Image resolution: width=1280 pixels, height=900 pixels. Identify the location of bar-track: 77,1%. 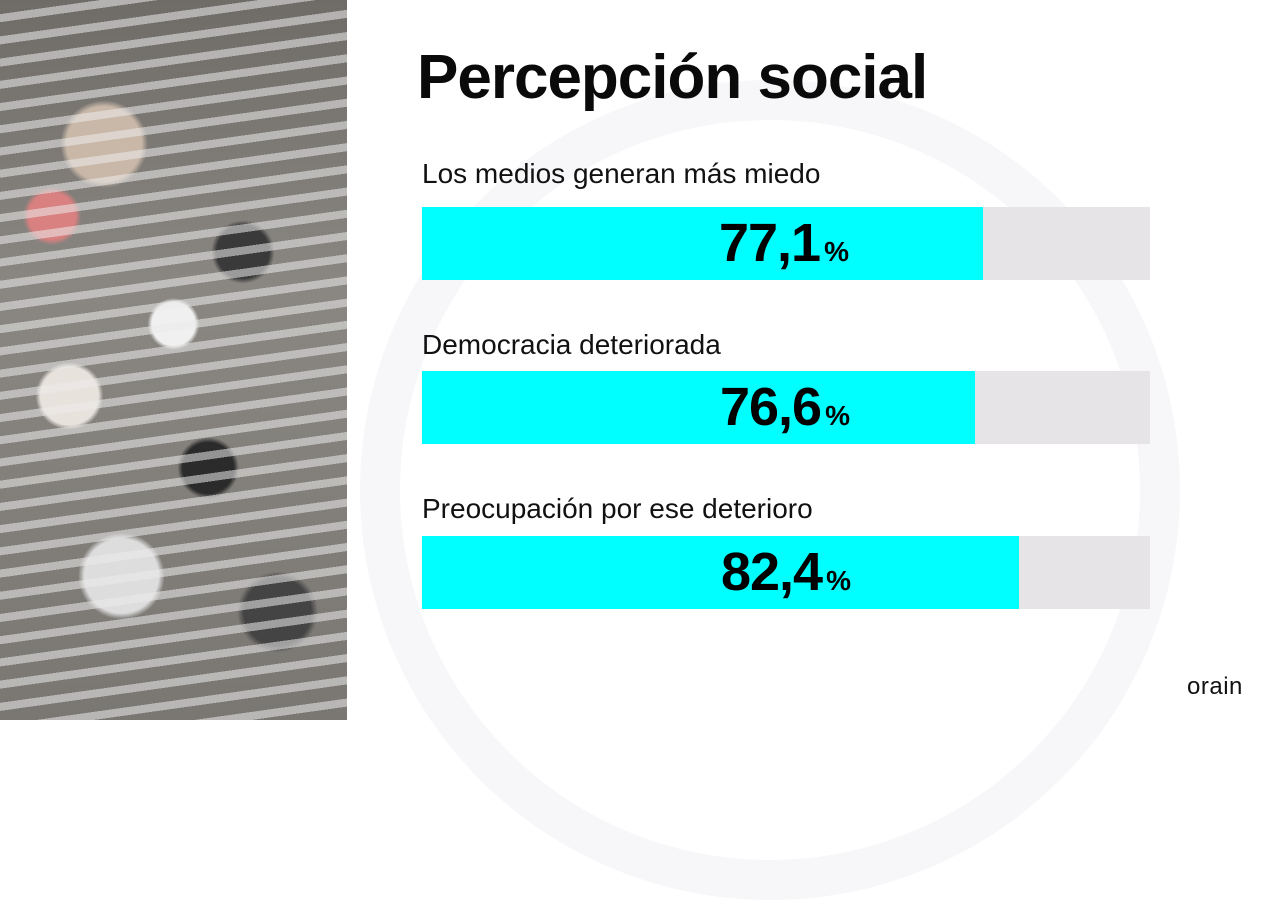
(786, 243).